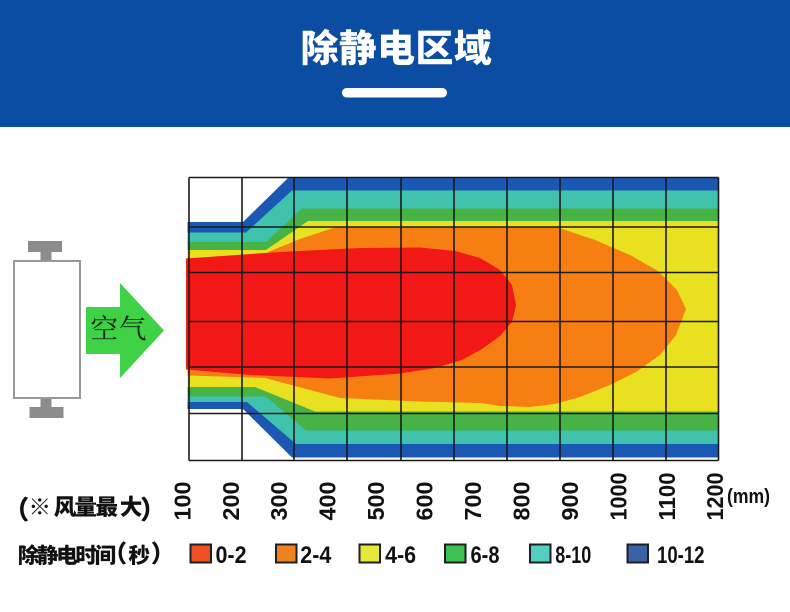 The width and height of the screenshot is (790, 612). What do you see at coordinates (231, 555) in the screenshot?
I see `svg-text: 0-2` at bounding box center [231, 555].